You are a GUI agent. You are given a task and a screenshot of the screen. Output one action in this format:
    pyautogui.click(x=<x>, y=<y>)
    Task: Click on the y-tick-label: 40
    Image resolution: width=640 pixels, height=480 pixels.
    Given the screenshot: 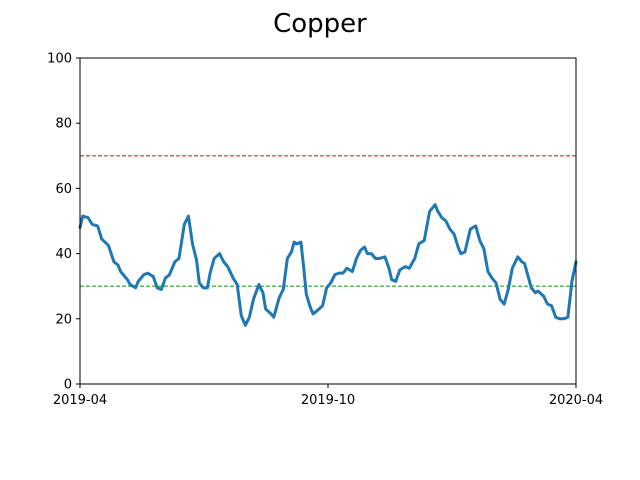 What is the action you would take?
    pyautogui.click(x=63, y=254)
    